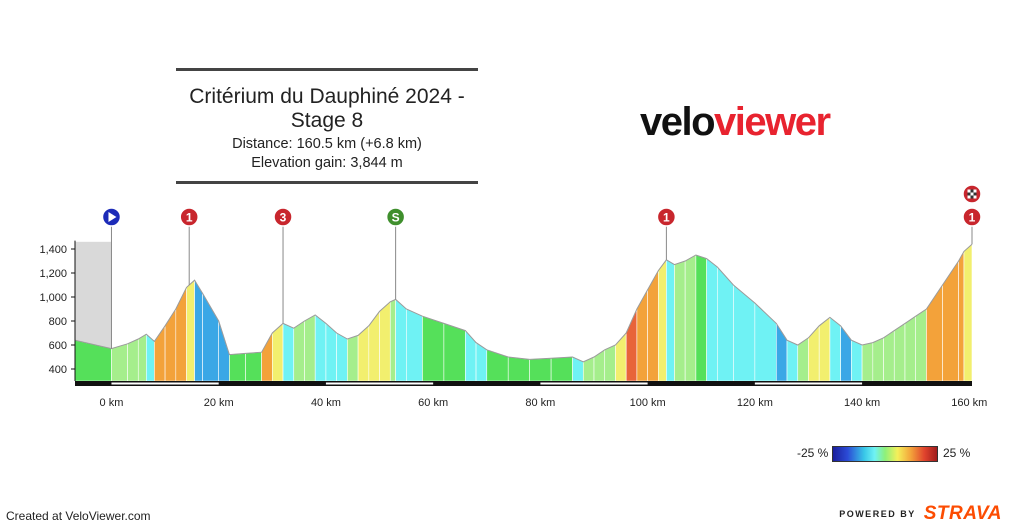 The image size is (1024, 527). I want to click on marker-label: S, so click(396, 218).